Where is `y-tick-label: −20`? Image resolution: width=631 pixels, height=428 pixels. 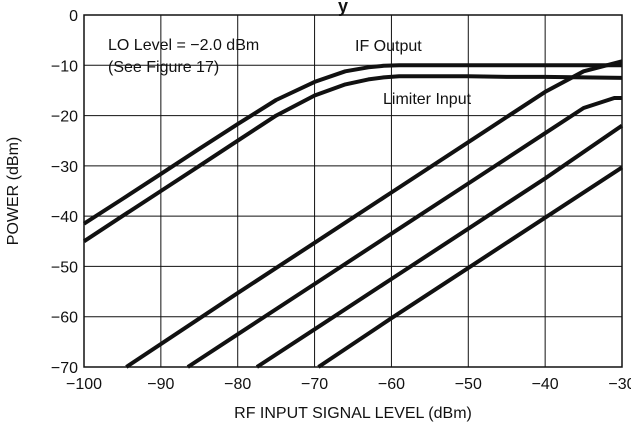
y-tick-label: −20 is located at coordinates (64, 117).